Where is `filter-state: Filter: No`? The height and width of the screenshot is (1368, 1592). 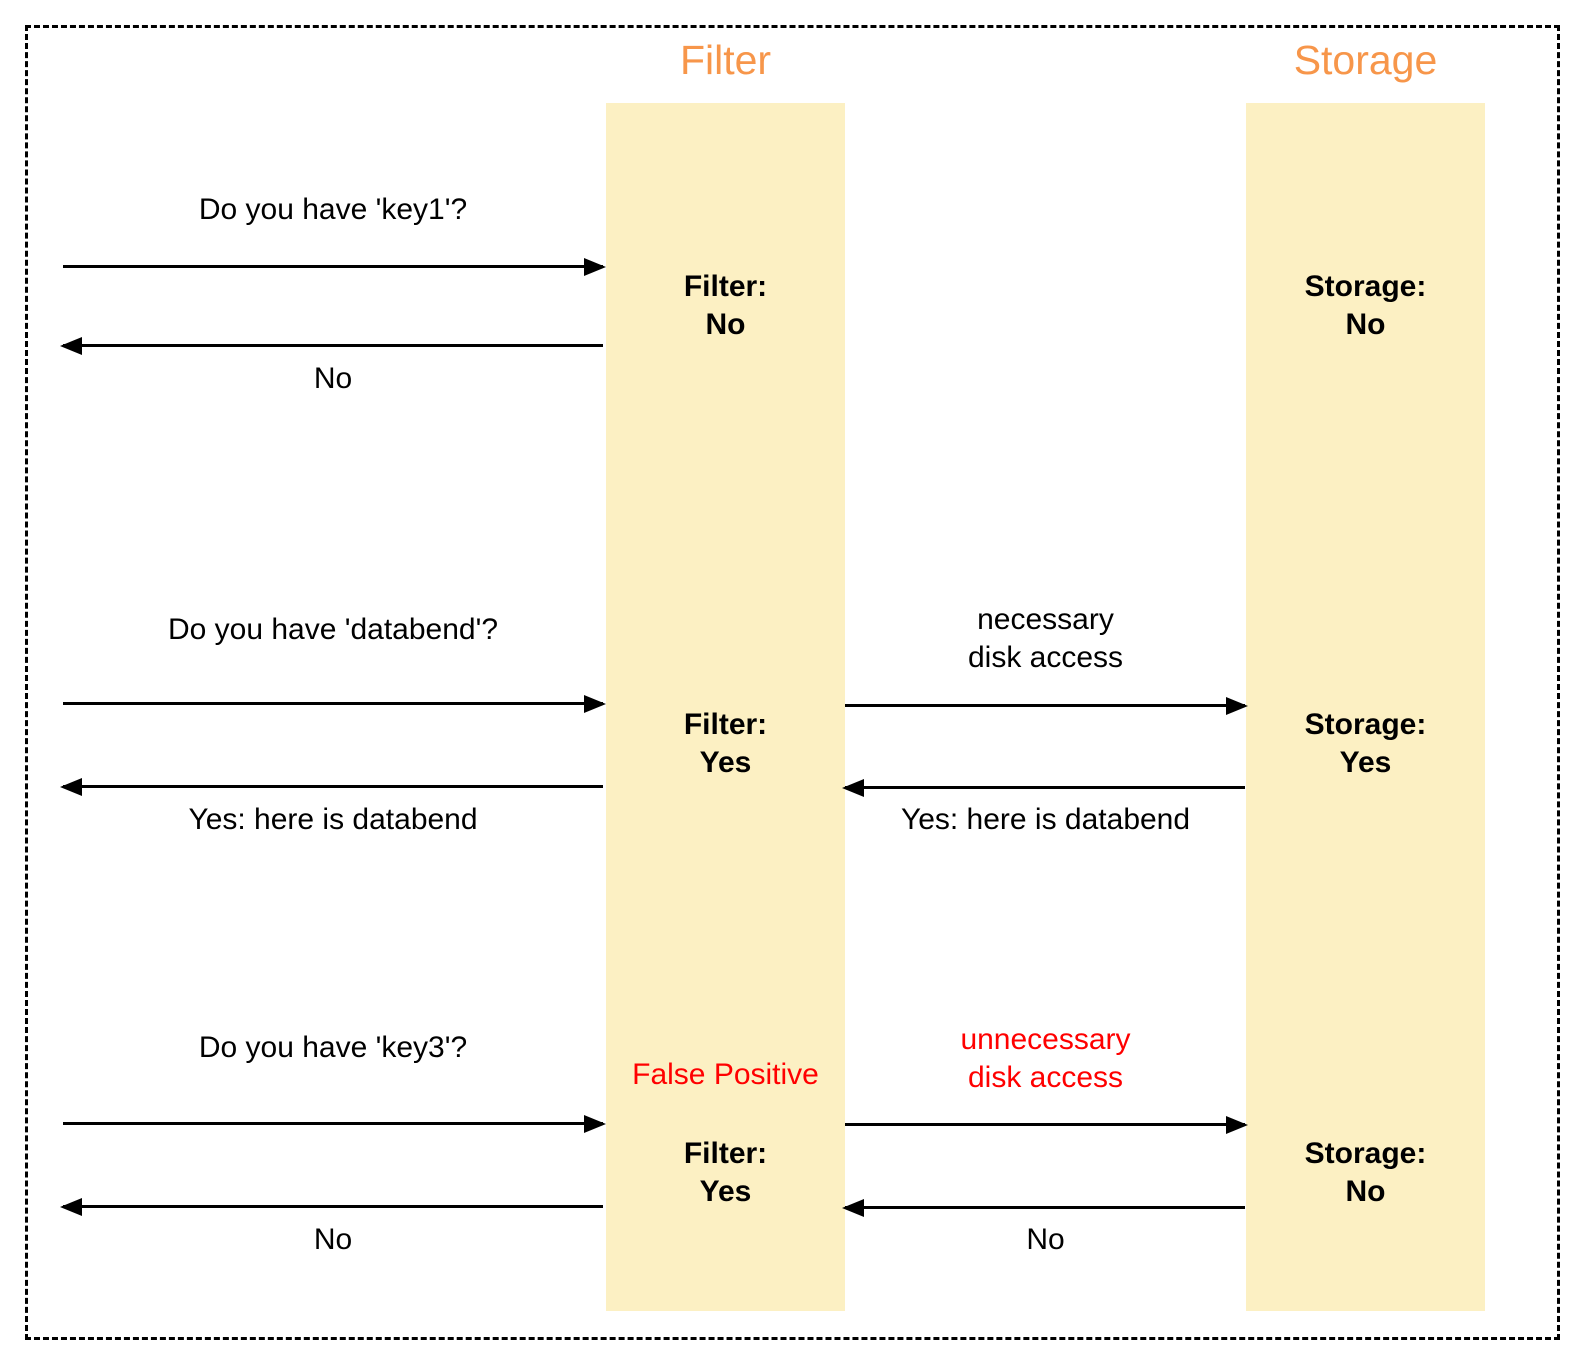
filter-state: Filter: No is located at coordinates (725, 306).